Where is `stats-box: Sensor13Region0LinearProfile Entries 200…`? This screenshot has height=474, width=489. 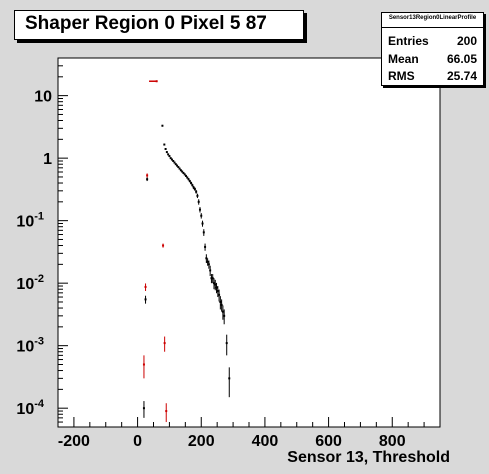 stats-box: Sensor13Region0LinearProfile Entries 200… is located at coordinates (432, 49).